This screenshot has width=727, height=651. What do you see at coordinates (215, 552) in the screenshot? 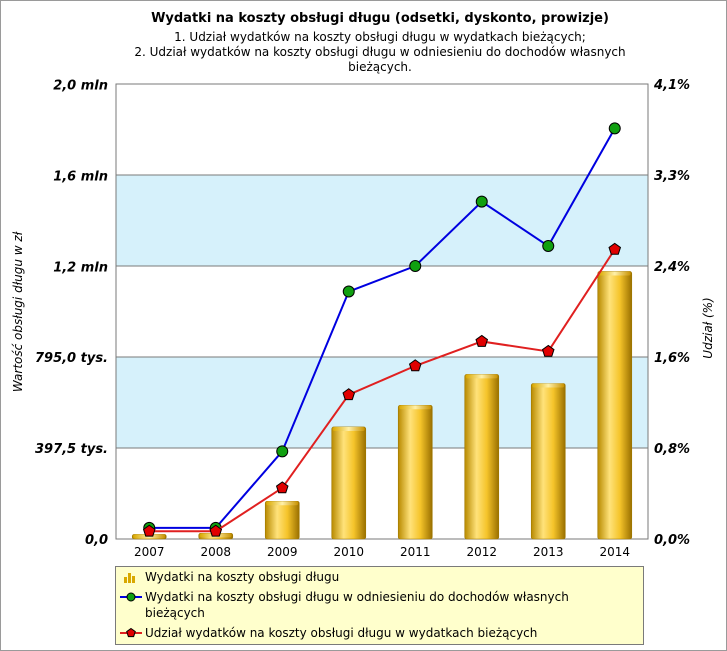
I see `x-tick-2008: 2008` at bounding box center [215, 552].